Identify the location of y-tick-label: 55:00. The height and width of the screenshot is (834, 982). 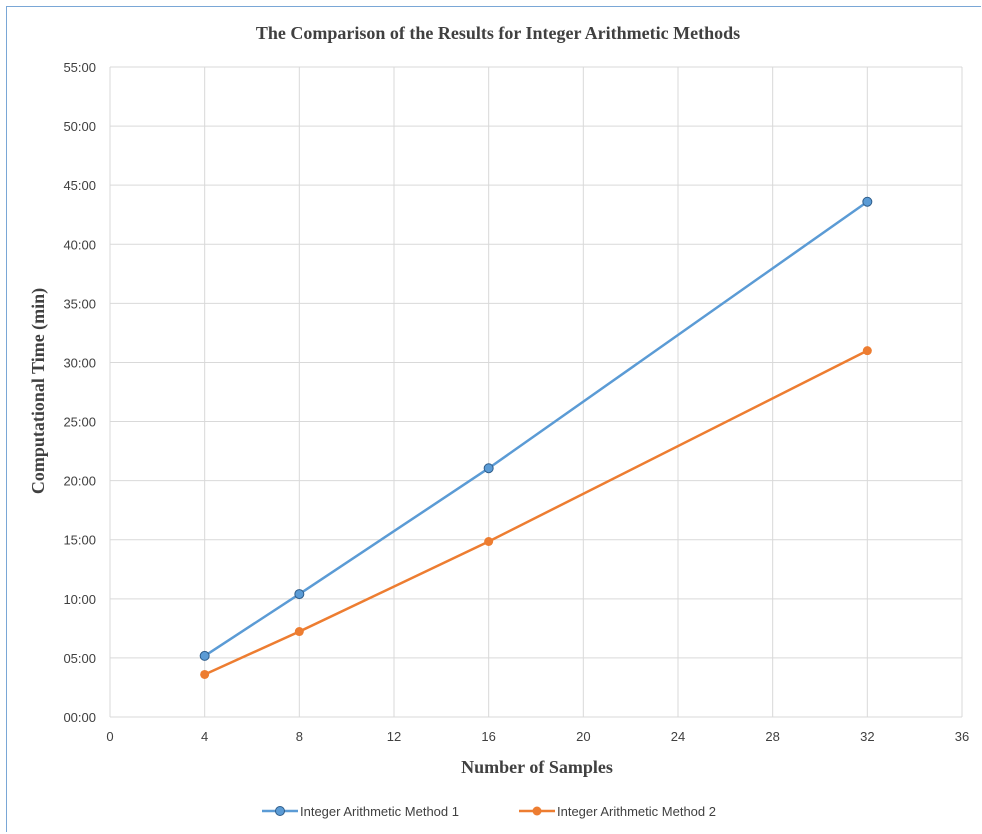
(79, 67).